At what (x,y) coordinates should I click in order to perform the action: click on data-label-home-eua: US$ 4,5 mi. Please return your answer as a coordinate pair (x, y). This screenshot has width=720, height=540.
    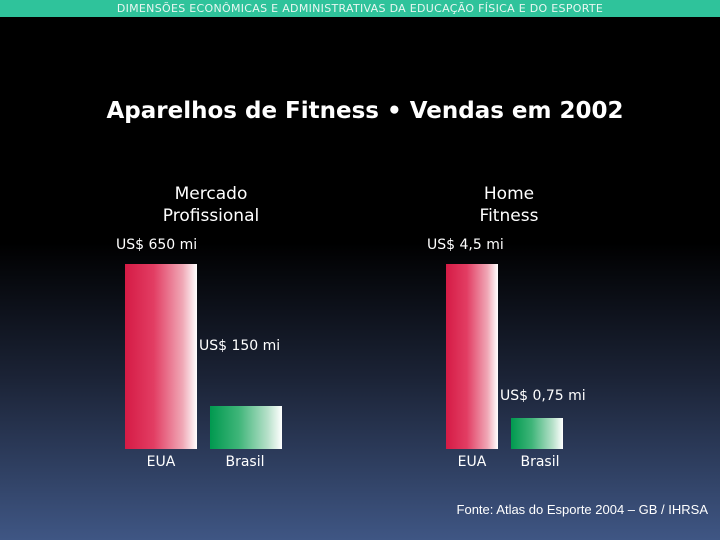
    Looking at the image, I should click on (465, 245).